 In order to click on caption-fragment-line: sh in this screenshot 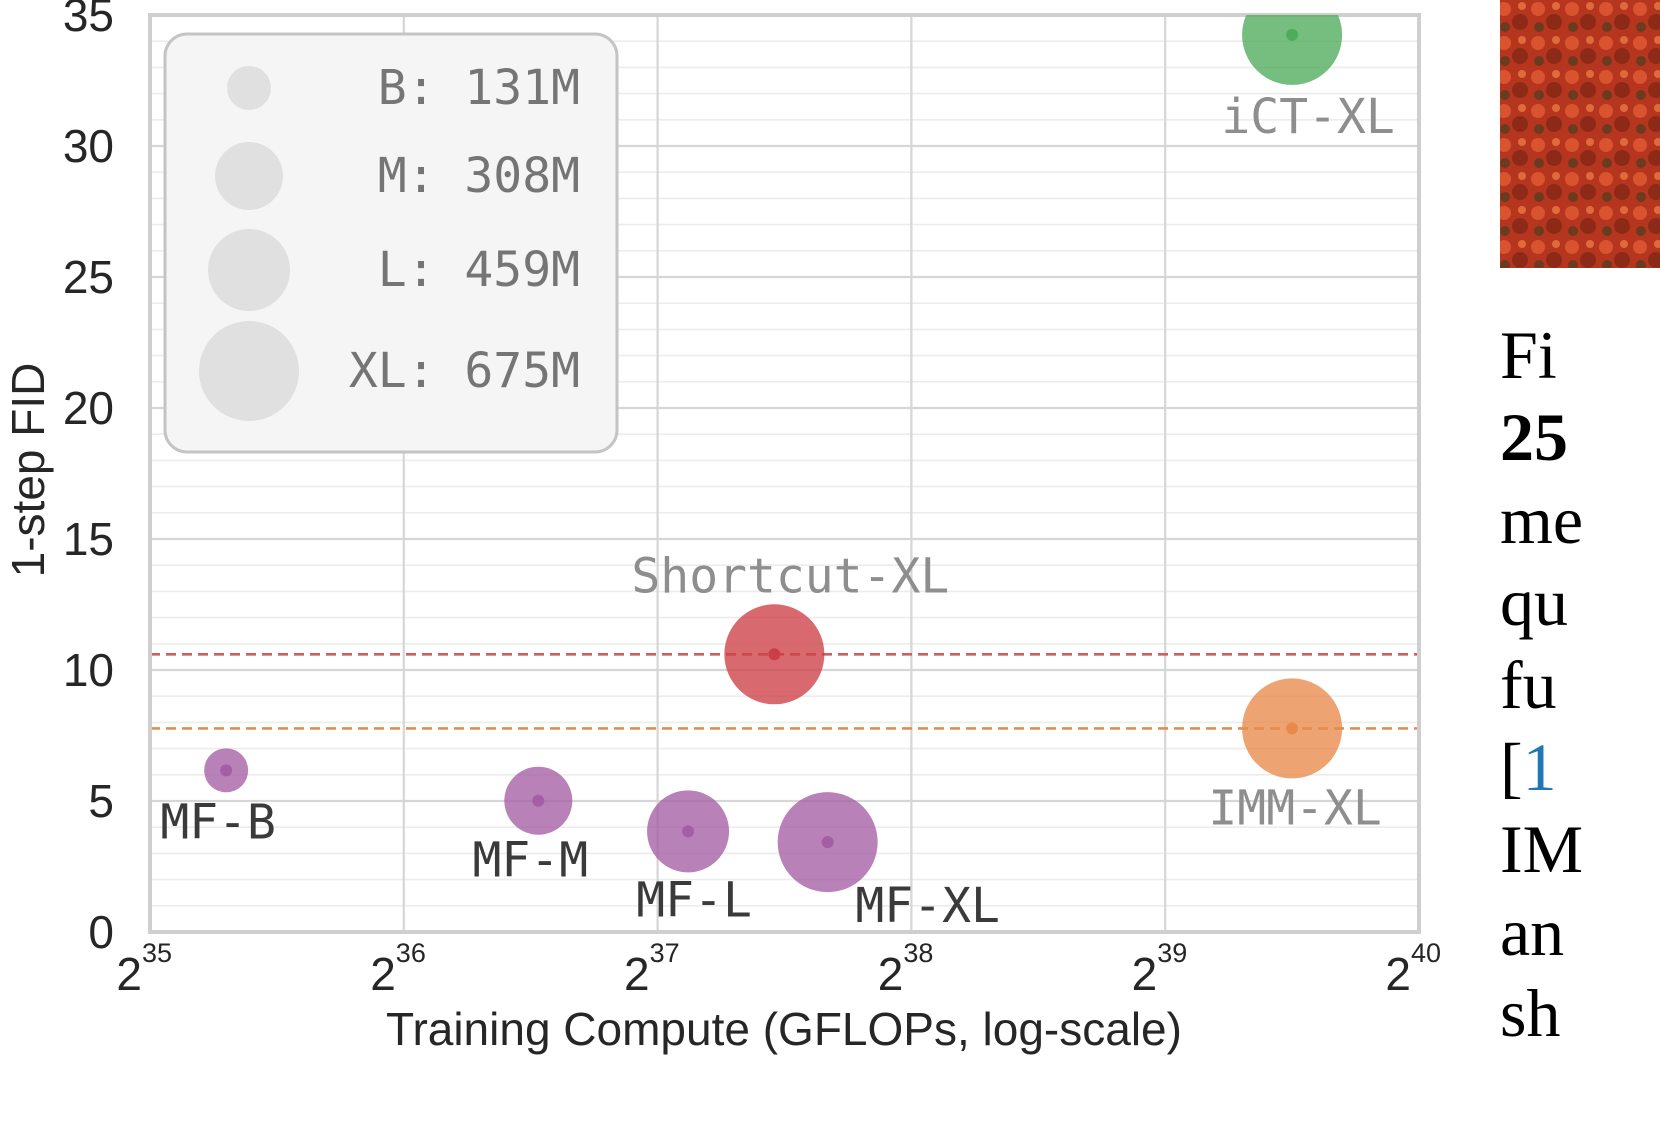, I will do `click(1530, 1013)`.